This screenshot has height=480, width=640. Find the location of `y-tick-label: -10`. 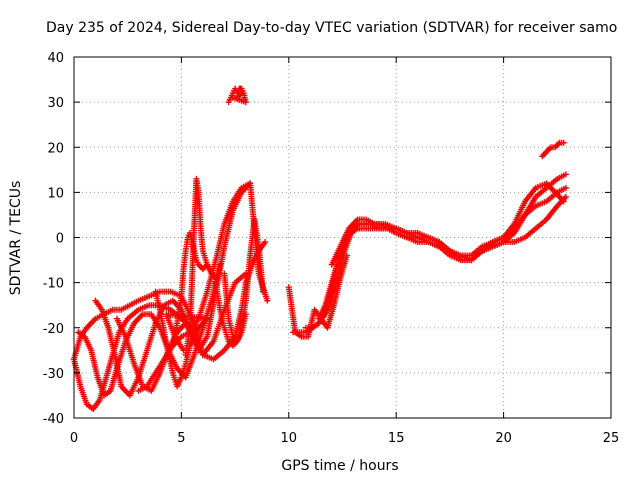

y-tick-label: -10 is located at coordinates (53, 284).